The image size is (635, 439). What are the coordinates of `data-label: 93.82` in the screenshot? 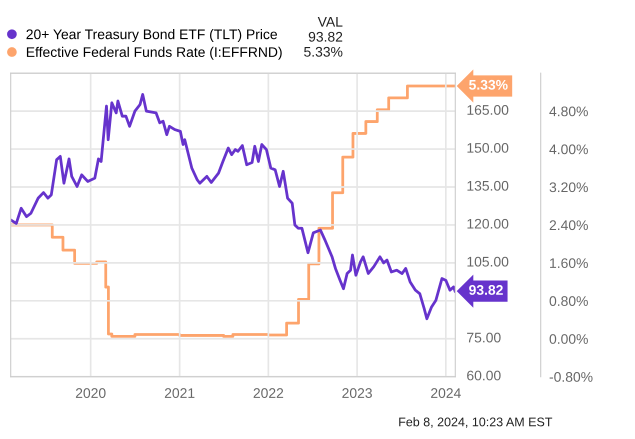 It's located at (486, 290).